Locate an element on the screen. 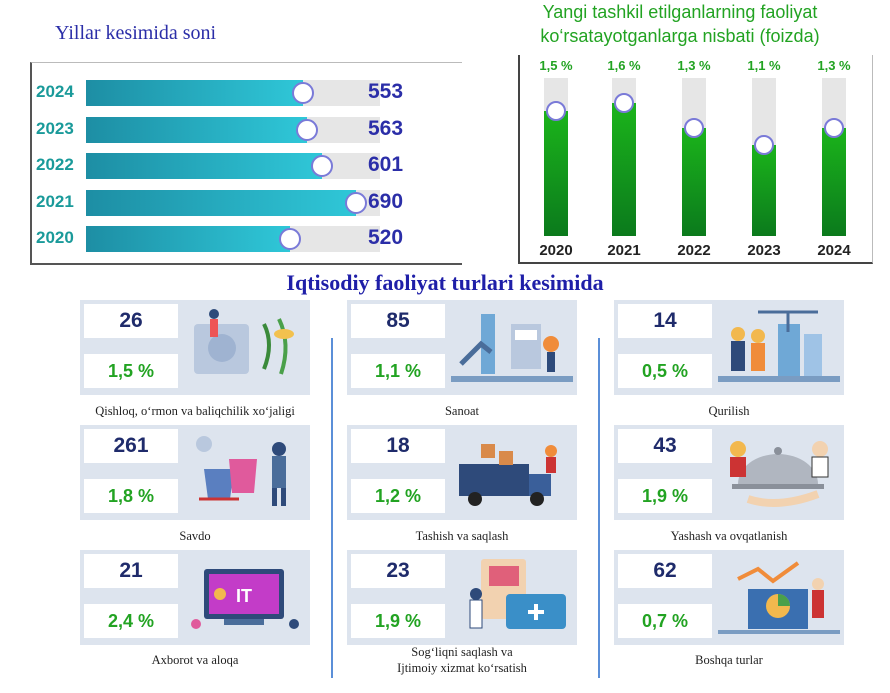 The image size is (890, 693). activity-card: 43 1,9 % is located at coordinates (729, 472).